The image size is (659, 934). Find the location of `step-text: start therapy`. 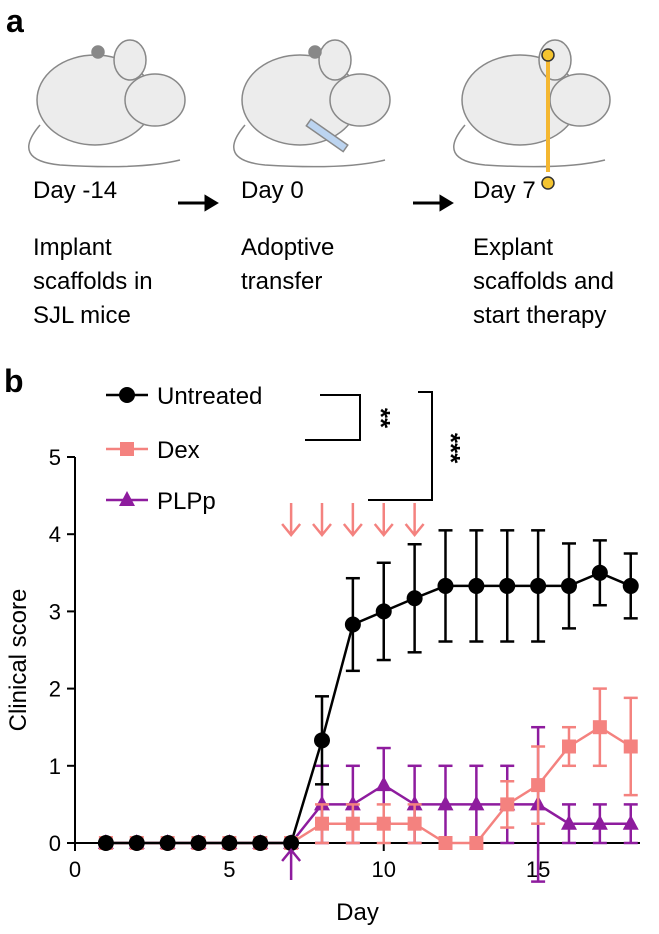

step-text: start therapy is located at coordinates (539, 315).